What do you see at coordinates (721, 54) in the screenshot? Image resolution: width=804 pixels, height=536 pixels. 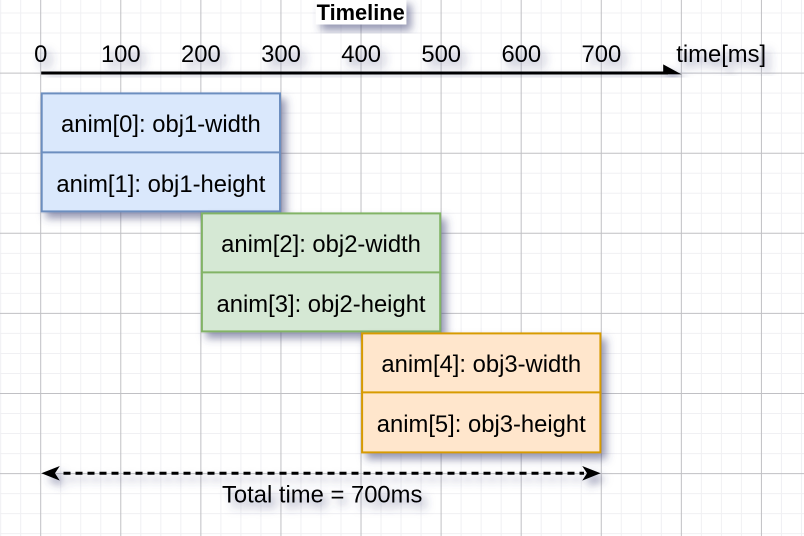 I see `svg-text: time[ms]` at bounding box center [721, 54].